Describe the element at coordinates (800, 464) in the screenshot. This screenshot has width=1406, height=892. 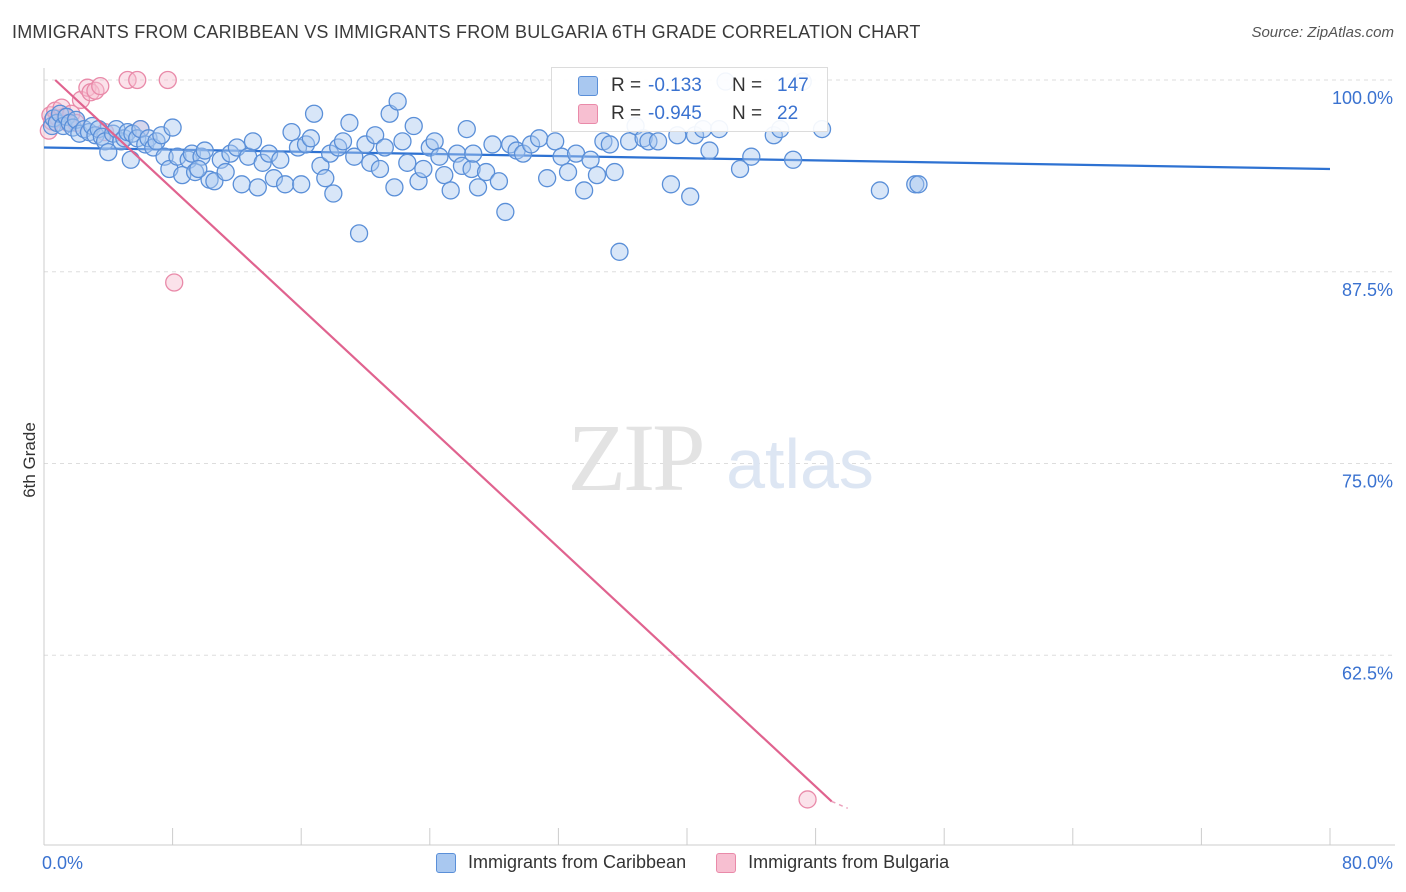
I see `watermark-atlas: atlas` at that location.